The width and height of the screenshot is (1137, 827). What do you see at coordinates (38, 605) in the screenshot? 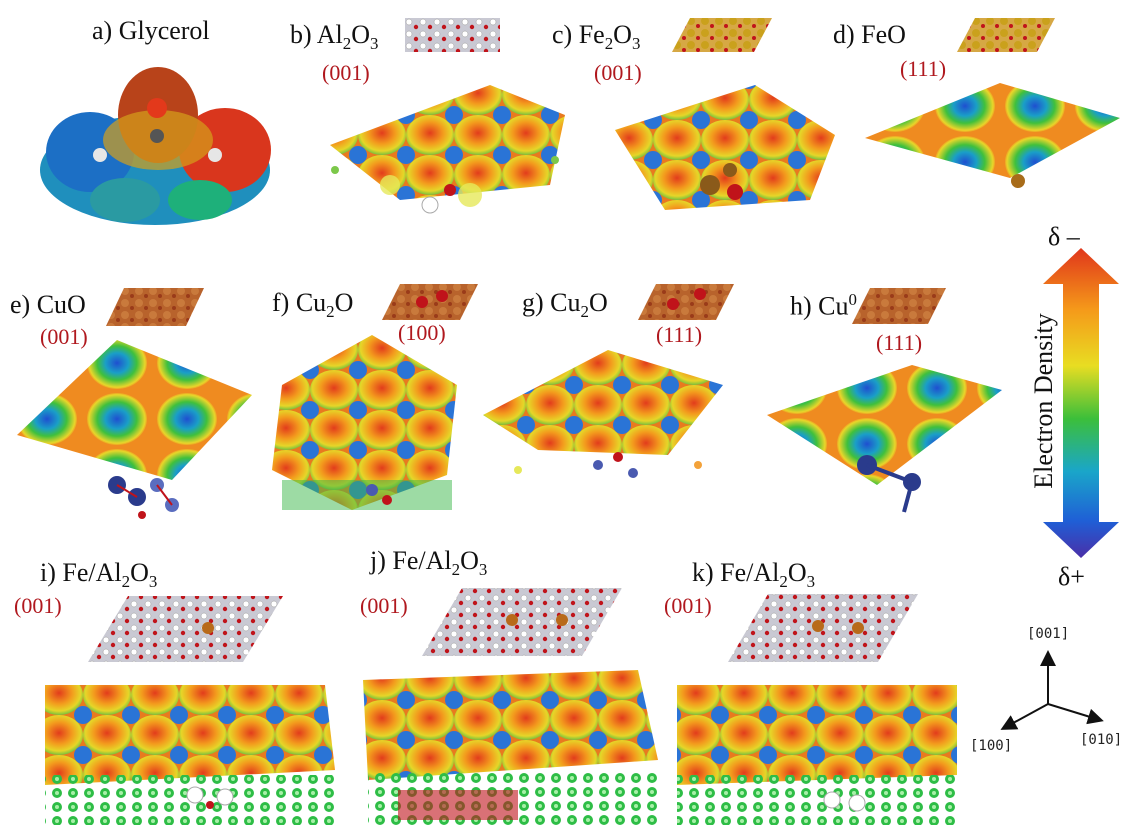
I see `panel-i-miller: (001)` at bounding box center [38, 605].